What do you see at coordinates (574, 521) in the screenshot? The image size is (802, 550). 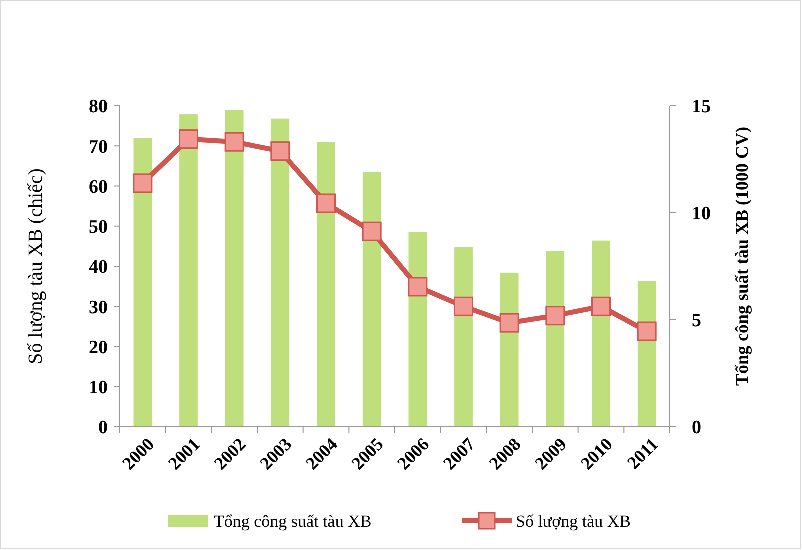 I see `legend-label: Số lượng tàu XB` at bounding box center [574, 521].